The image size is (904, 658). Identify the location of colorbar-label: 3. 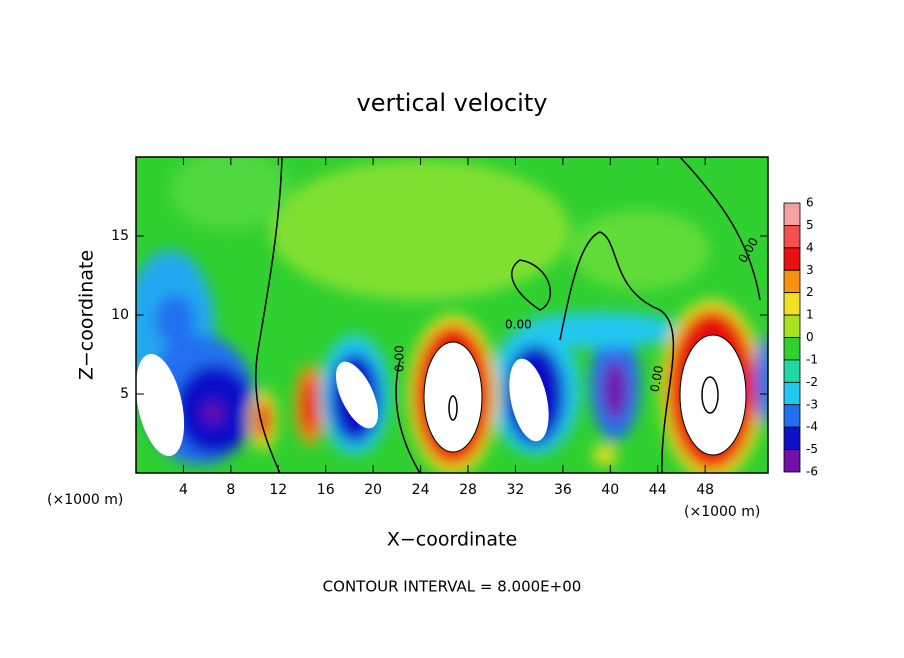
(810, 270).